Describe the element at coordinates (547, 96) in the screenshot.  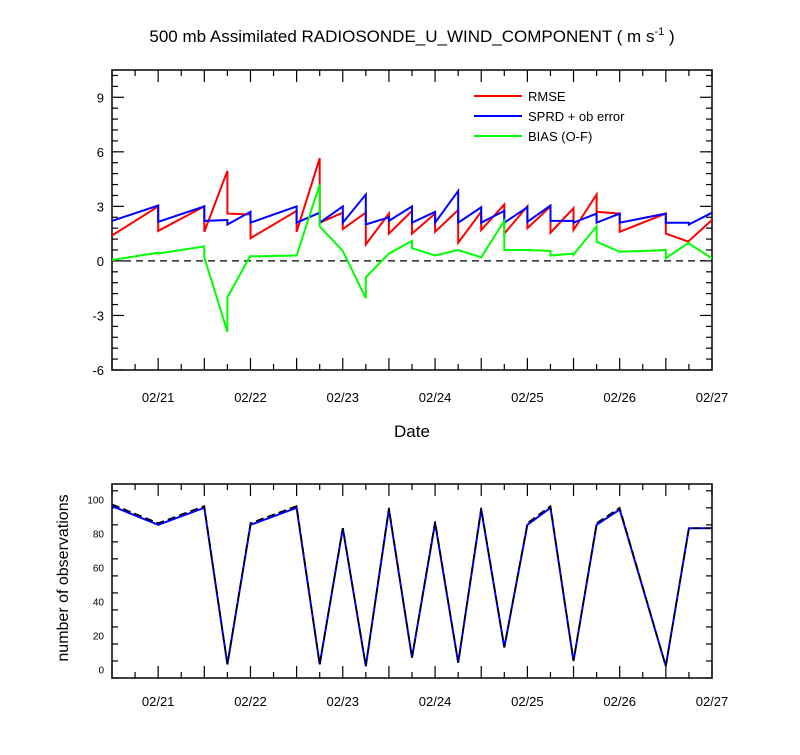
I see `legend-label-rmse: RMSE` at that location.